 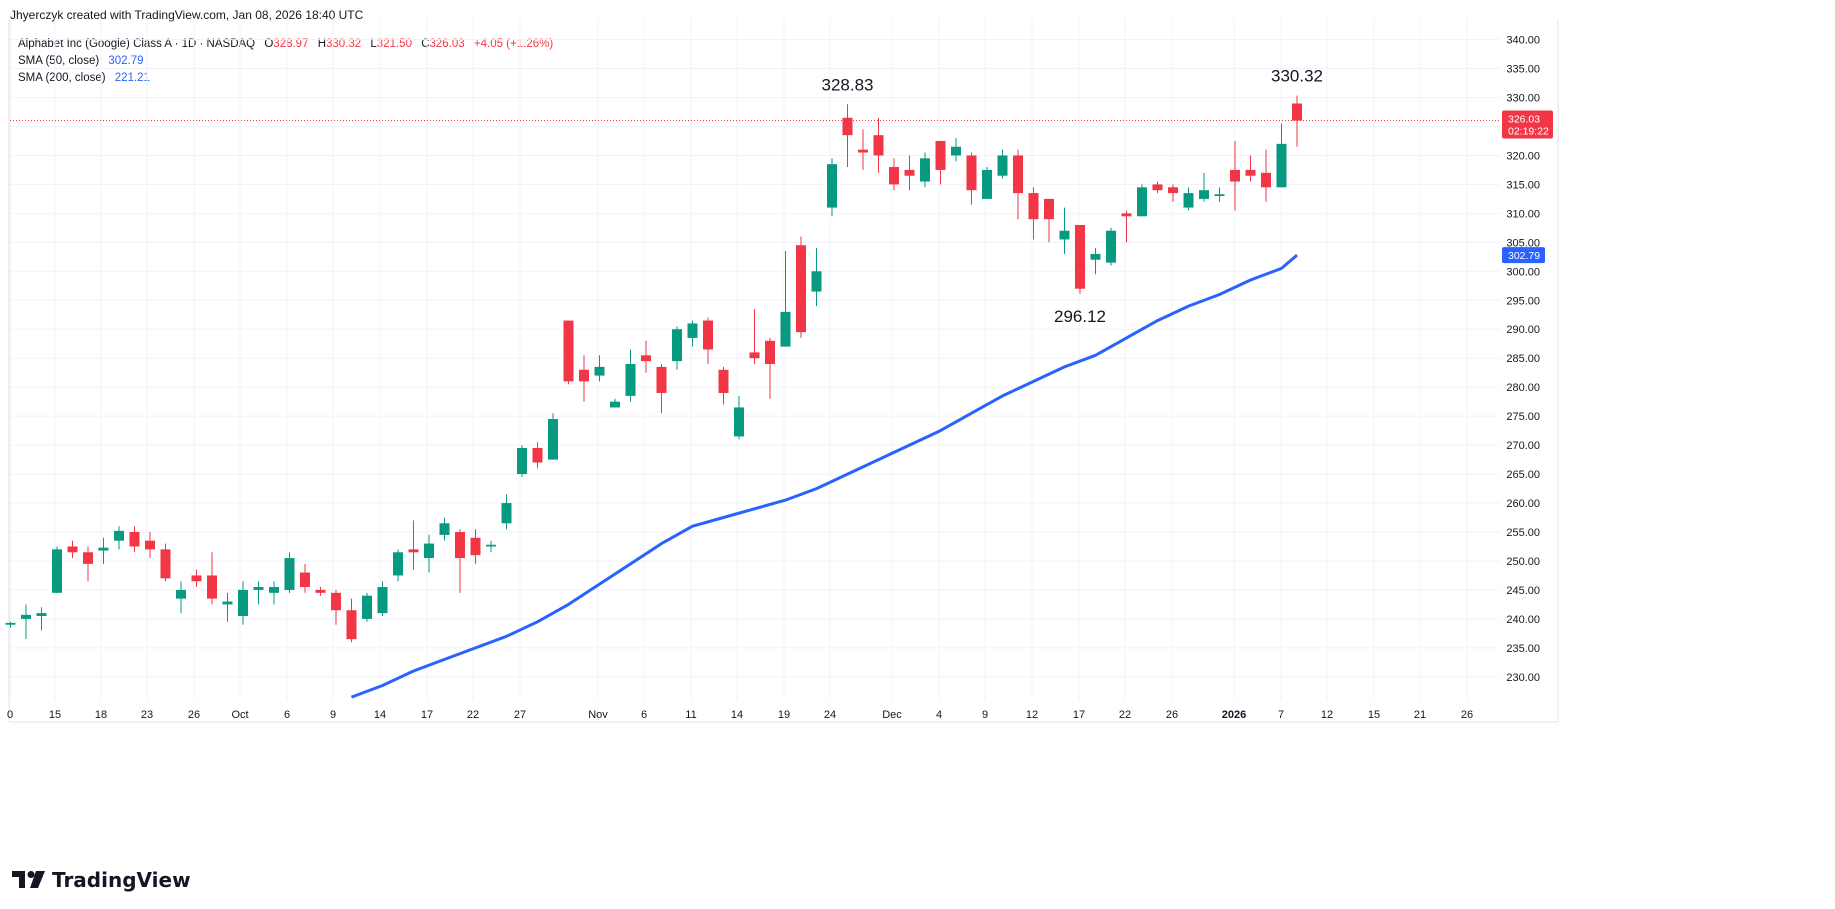 I want to click on x-tick-label: 27, so click(x=520, y=715).